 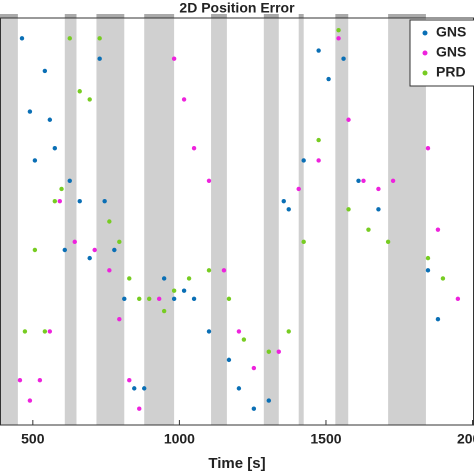 What do you see at coordinates (325, 439) in the screenshot?
I see `x-tick-label: 1500` at bounding box center [325, 439].